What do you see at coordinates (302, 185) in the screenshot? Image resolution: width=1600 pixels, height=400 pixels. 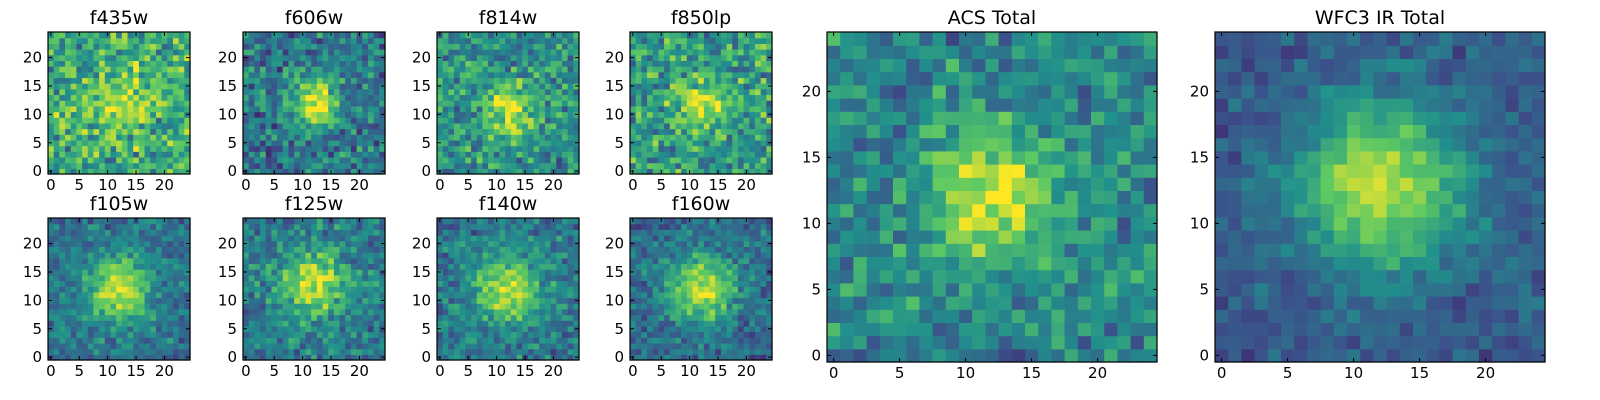 I see `x-tick-label: 10` at bounding box center [302, 185].